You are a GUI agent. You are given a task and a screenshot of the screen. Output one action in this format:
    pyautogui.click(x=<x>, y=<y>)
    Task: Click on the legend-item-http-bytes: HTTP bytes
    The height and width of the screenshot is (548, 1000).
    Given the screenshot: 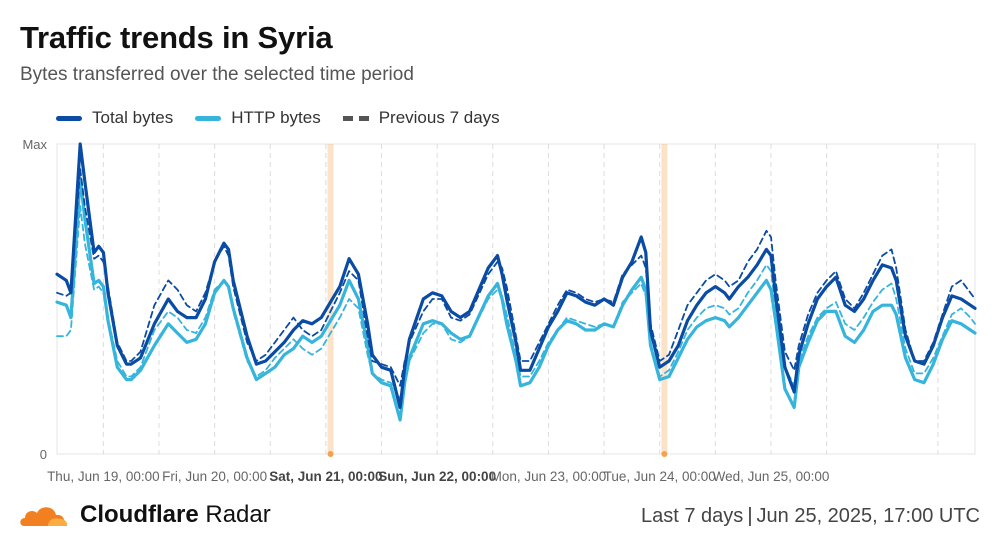 What is the action you would take?
    pyautogui.click(x=258, y=118)
    